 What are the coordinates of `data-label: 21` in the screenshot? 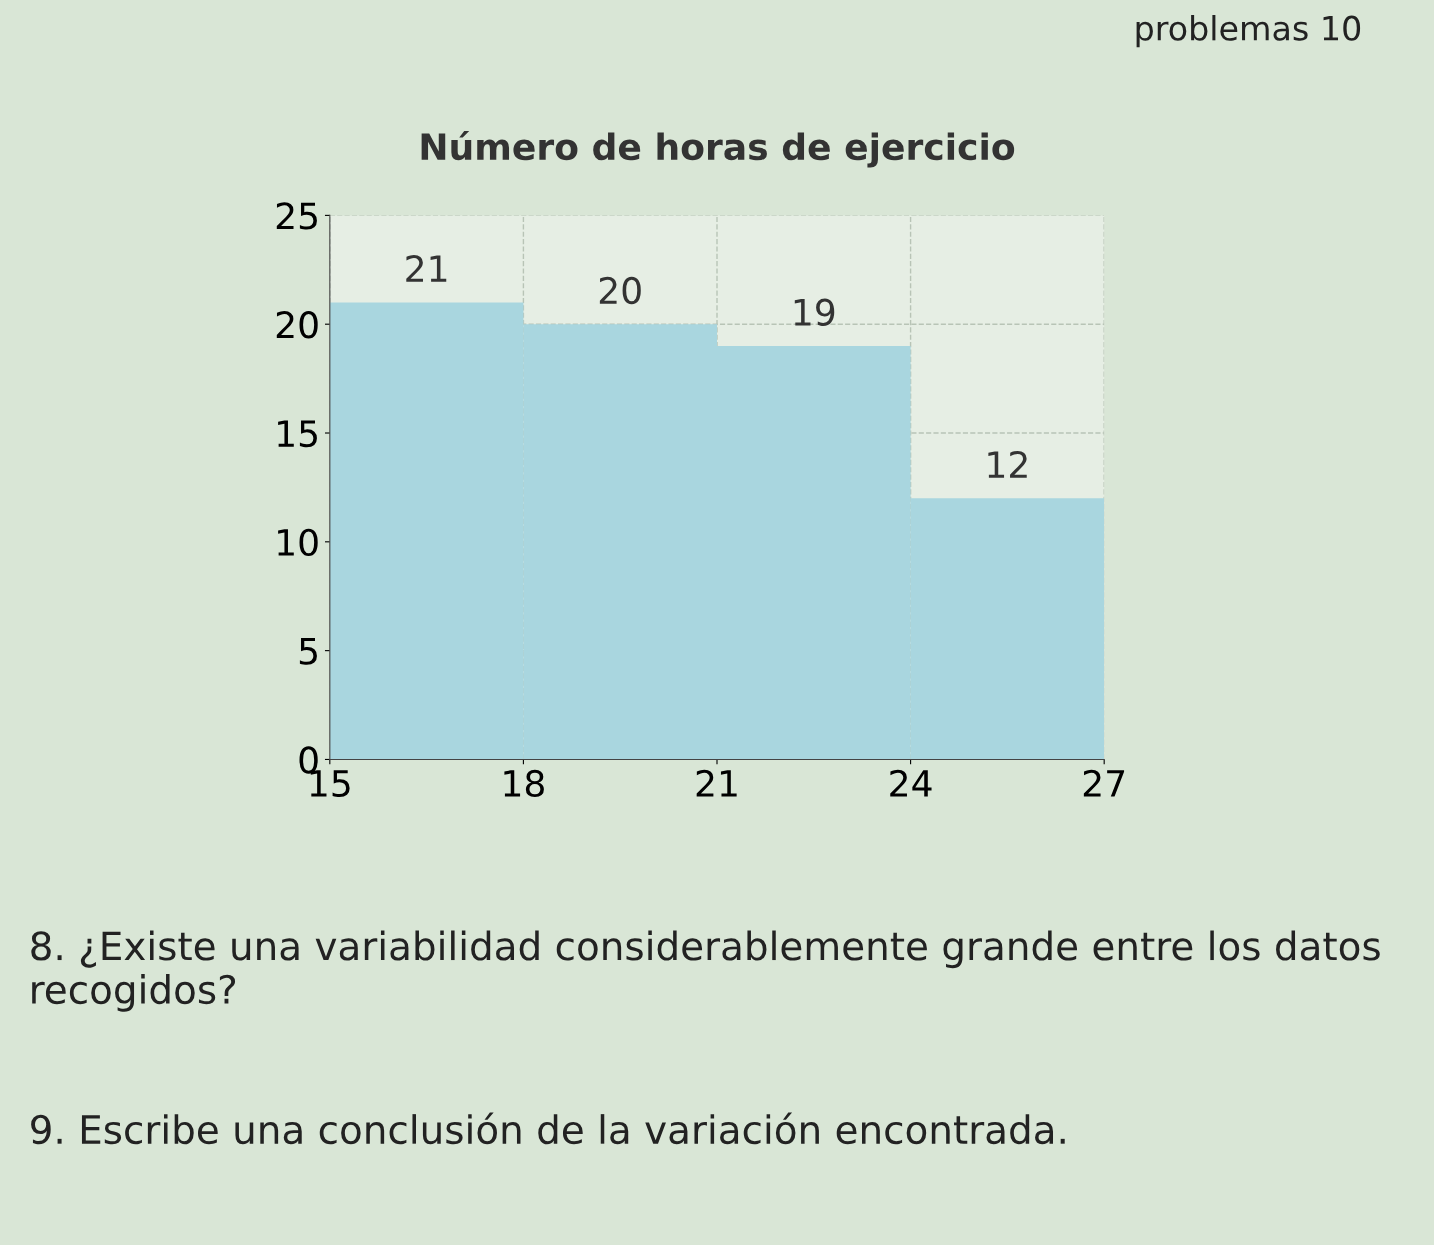 It's located at (426, 268).